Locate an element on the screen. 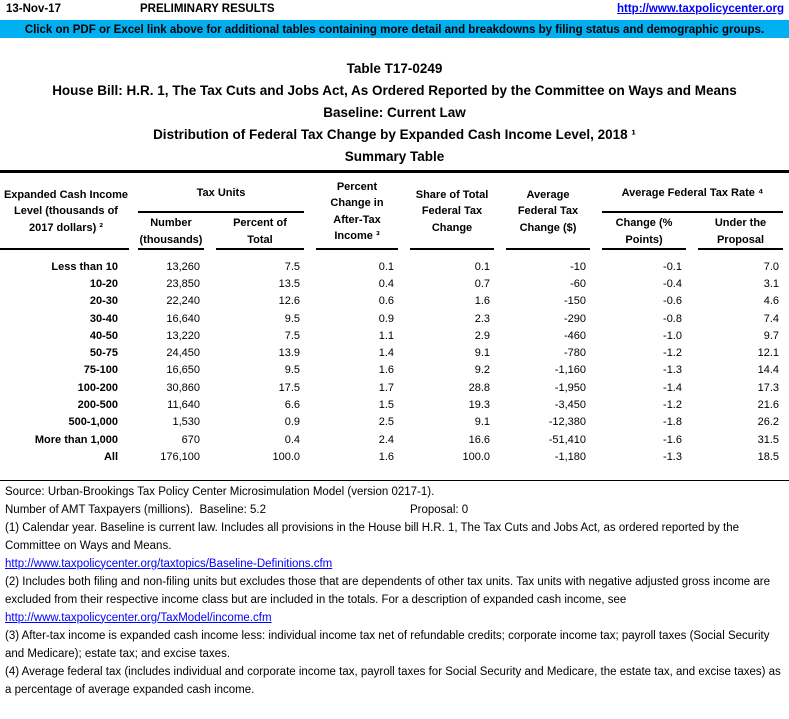  cell-value: 2.4 is located at coordinates (386, 439).